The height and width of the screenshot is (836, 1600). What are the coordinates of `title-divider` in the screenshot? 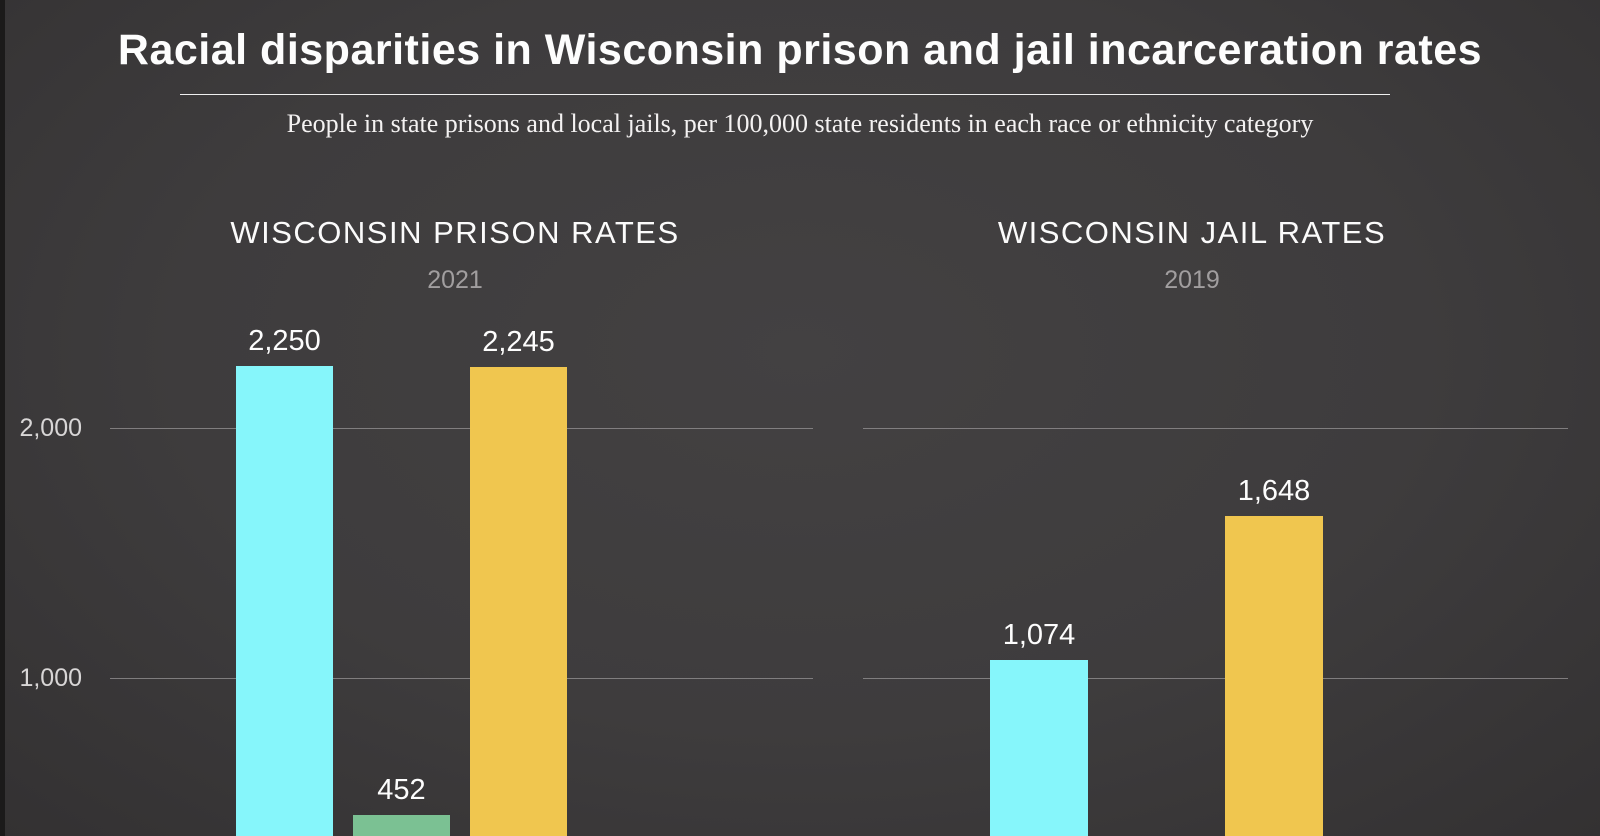 It's located at (785, 94).